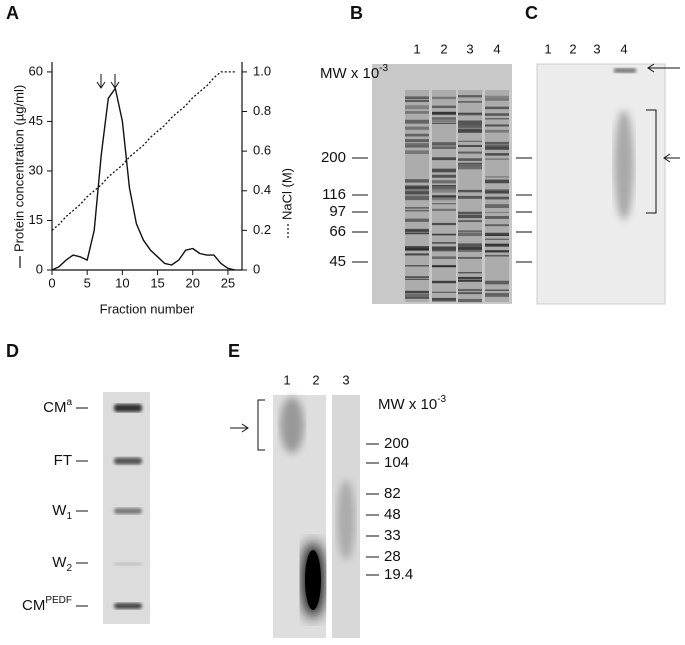 The image size is (685, 645). What do you see at coordinates (334, 194) in the screenshot?
I see `mw-marker: 116` at bounding box center [334, 194].